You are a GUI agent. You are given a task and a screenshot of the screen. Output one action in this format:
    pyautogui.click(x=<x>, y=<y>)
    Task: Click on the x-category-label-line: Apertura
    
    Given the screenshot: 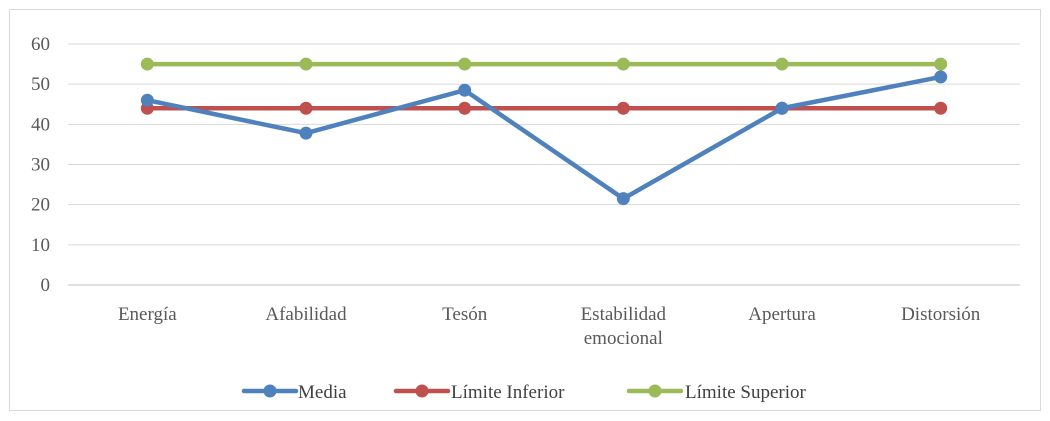 What is the action you would take?
    pyautogui.click(x=782, y=314)
    